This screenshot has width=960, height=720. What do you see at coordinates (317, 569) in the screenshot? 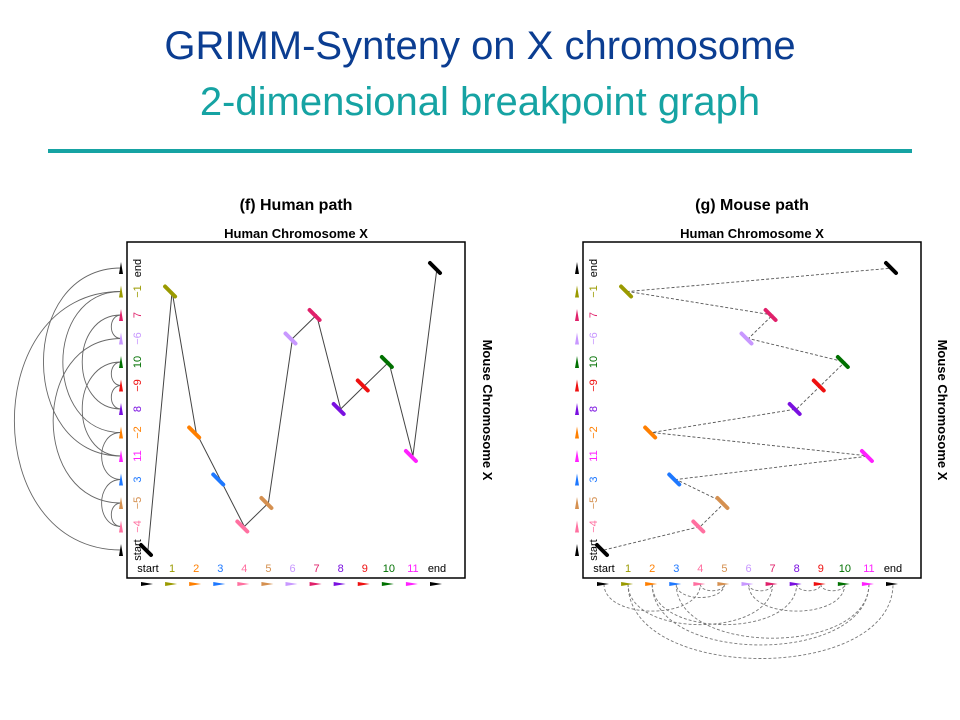
I see `x-tick-7: 7` at bounding box center [317, 569].